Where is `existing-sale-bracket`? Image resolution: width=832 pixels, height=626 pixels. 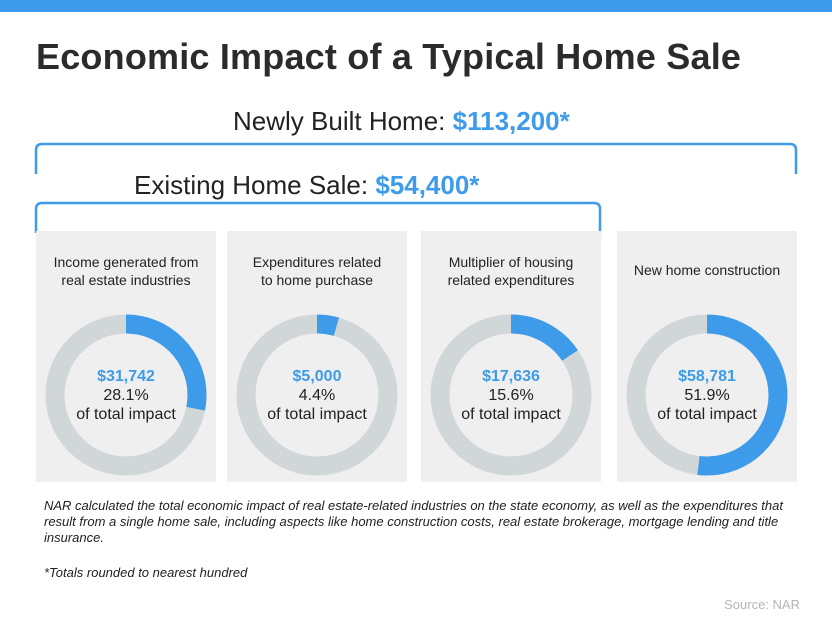
existing-sale-bracket is located at coordinates (318, 217).